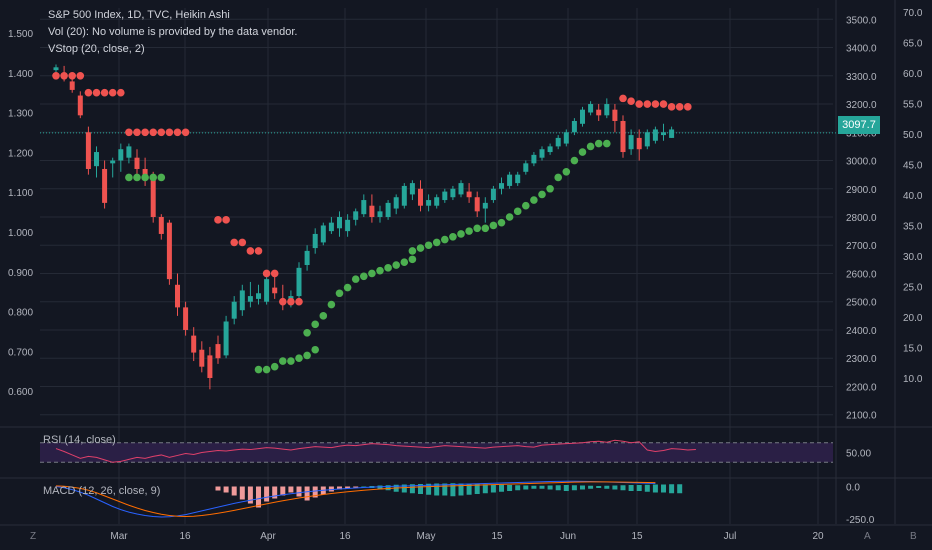 This screenshot has width=932, height=550. I want to click on secondary-tick-label: 35.0, so click(913, 227).